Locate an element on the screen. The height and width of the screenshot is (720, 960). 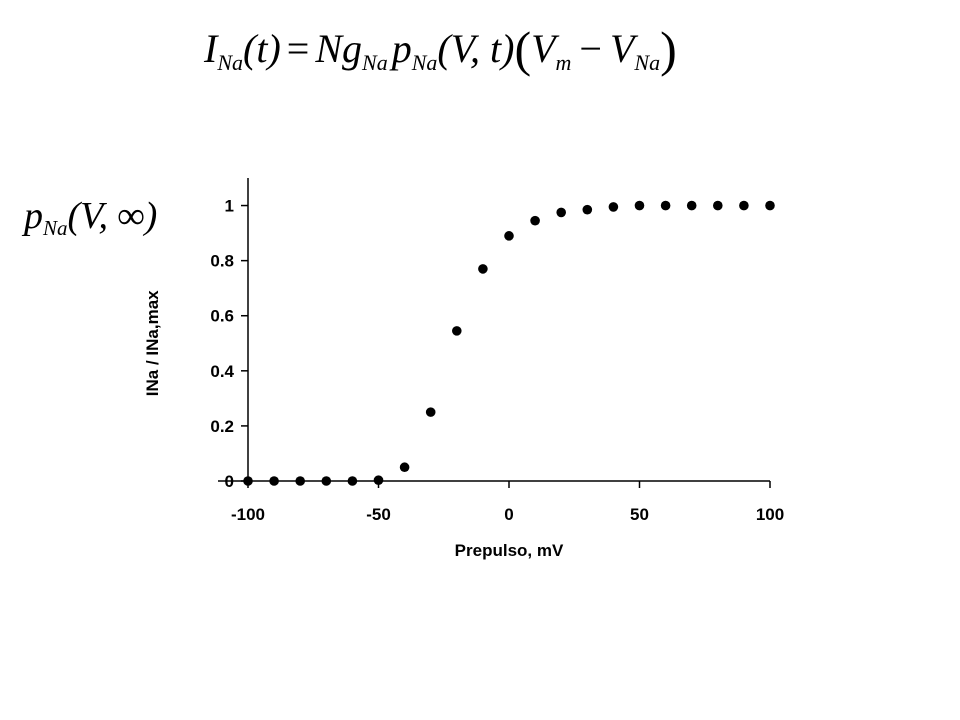
membrane-voltage-subscript: m is located at coordinates (564, 62).